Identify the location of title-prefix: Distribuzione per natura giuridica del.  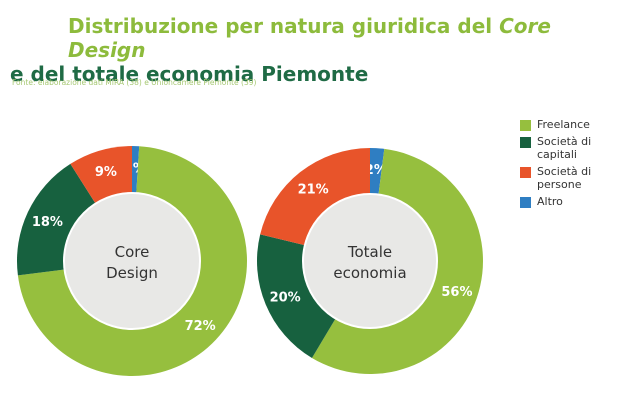
(284, 26).